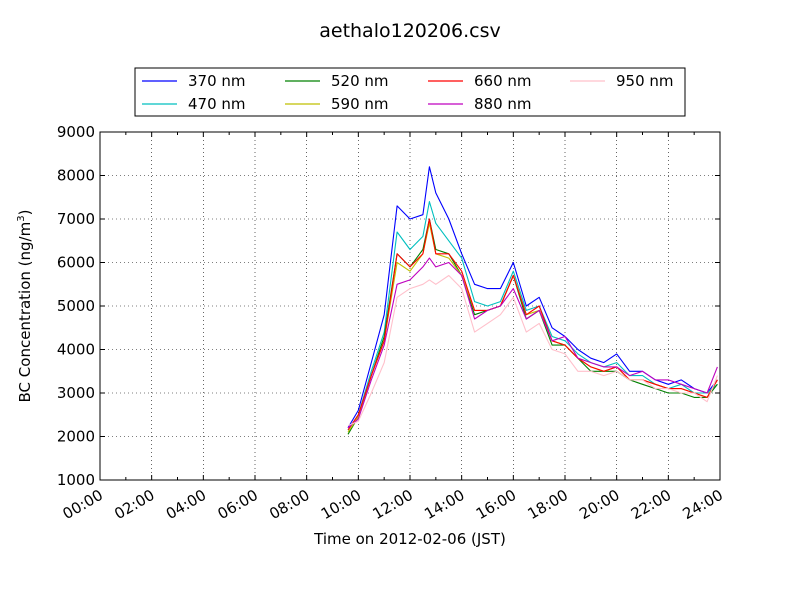 This screenshot has width=800, height=600. Describe the element at coordinates (360, 104) in the screenshot. I see `legend-label: 590 nm` at that location.